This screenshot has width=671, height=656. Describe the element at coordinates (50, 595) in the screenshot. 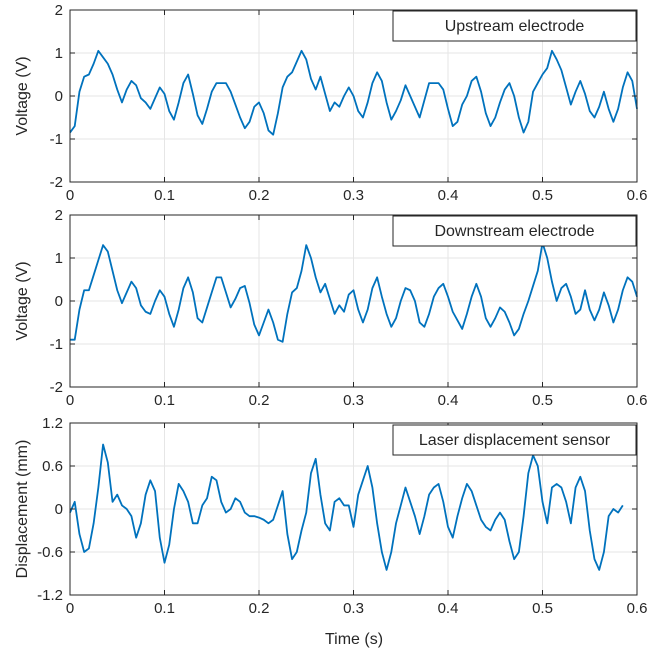

I see `y-tick-label: -1.2` at that location.